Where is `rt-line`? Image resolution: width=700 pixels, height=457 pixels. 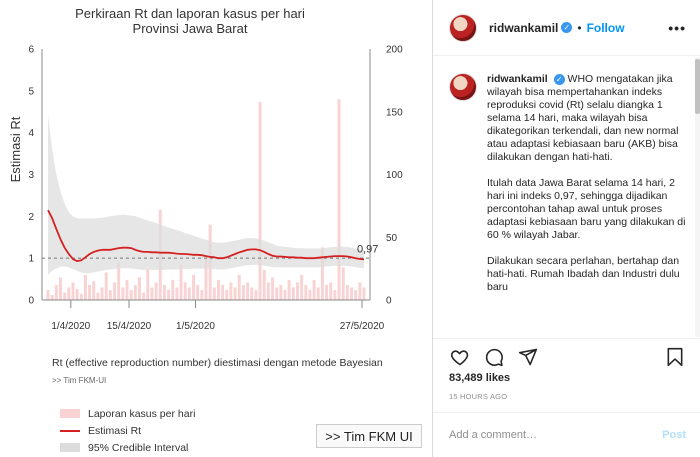
rt-line is located at coordinates (206, 236).